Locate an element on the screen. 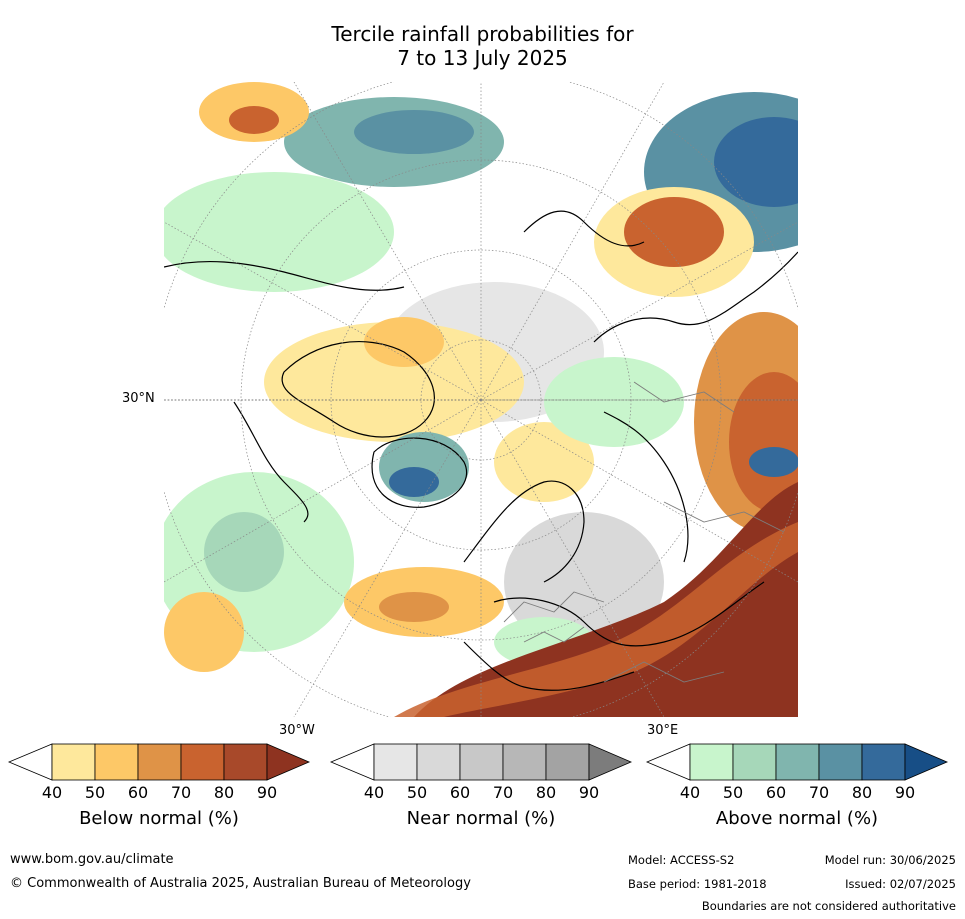  region-ne-blue-dark is located at coordinates (756, 162).